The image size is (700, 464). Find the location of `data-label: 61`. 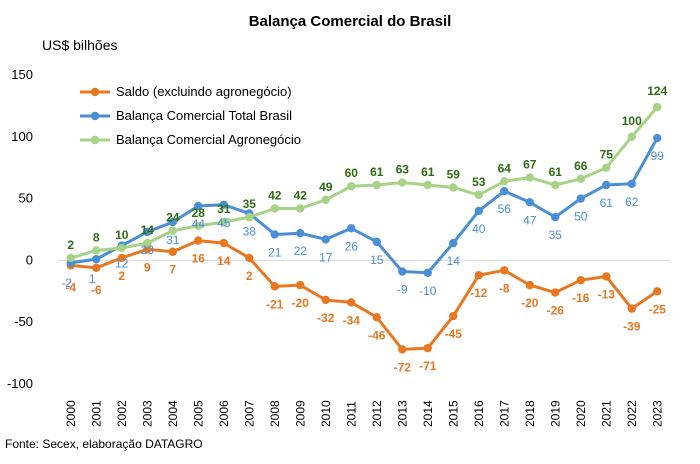

data-label: 61 is located at coordinates (607, 203).